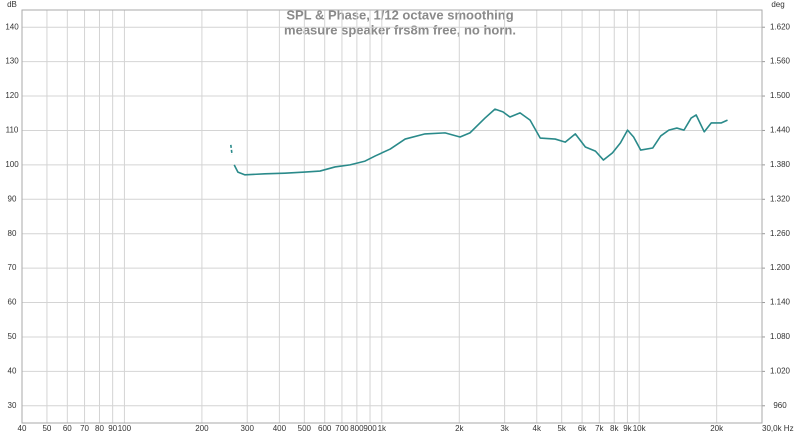 This screenshot has height=435, width=800. What do you see at coordinates (780, 164) in the screenshot?
I see `y2-tick-label: 1.380` at bounding box center [780, 164].